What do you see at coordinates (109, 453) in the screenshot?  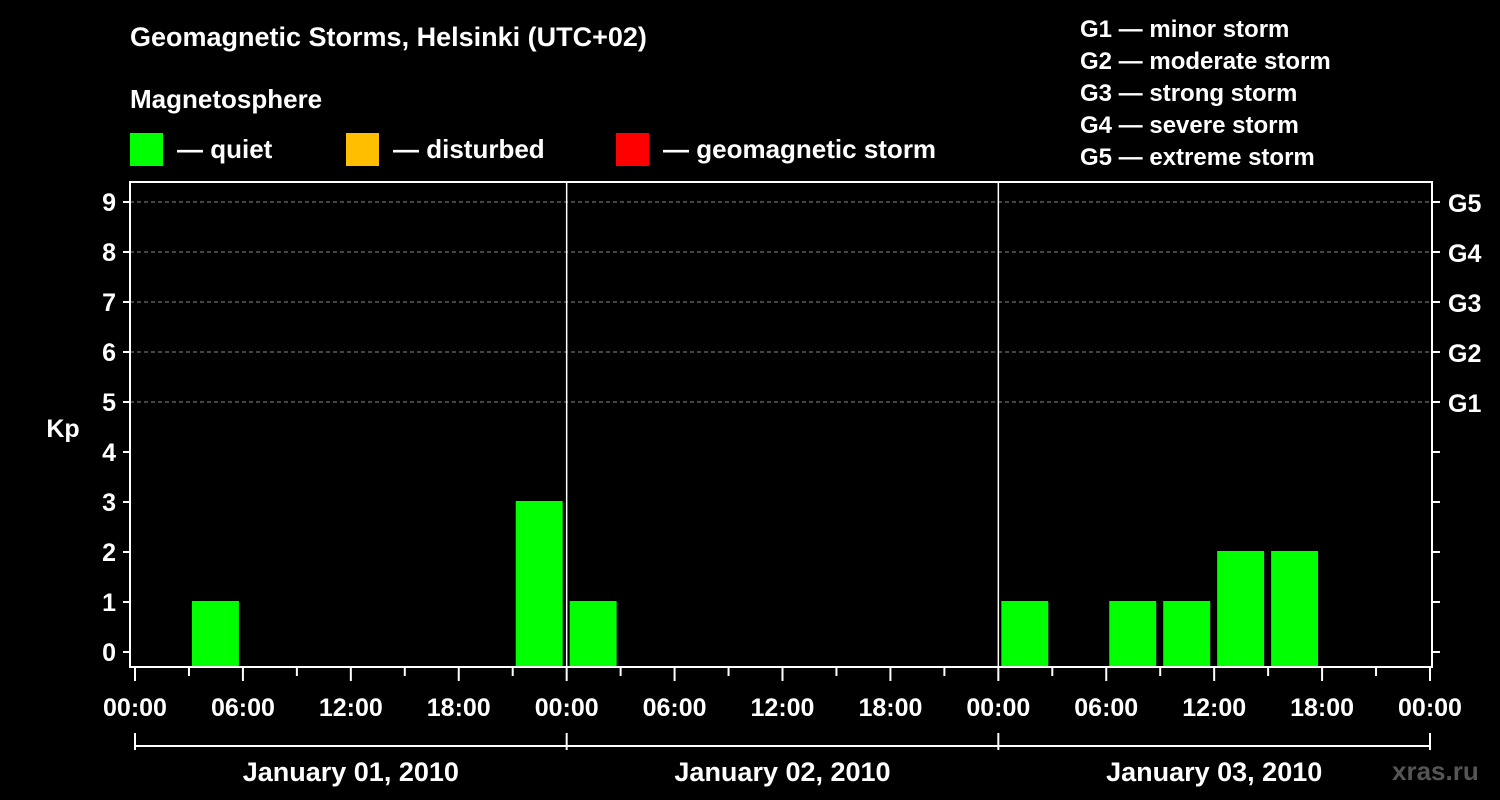 I see `y-tick-label: 4` at bounding box center [109, 453].